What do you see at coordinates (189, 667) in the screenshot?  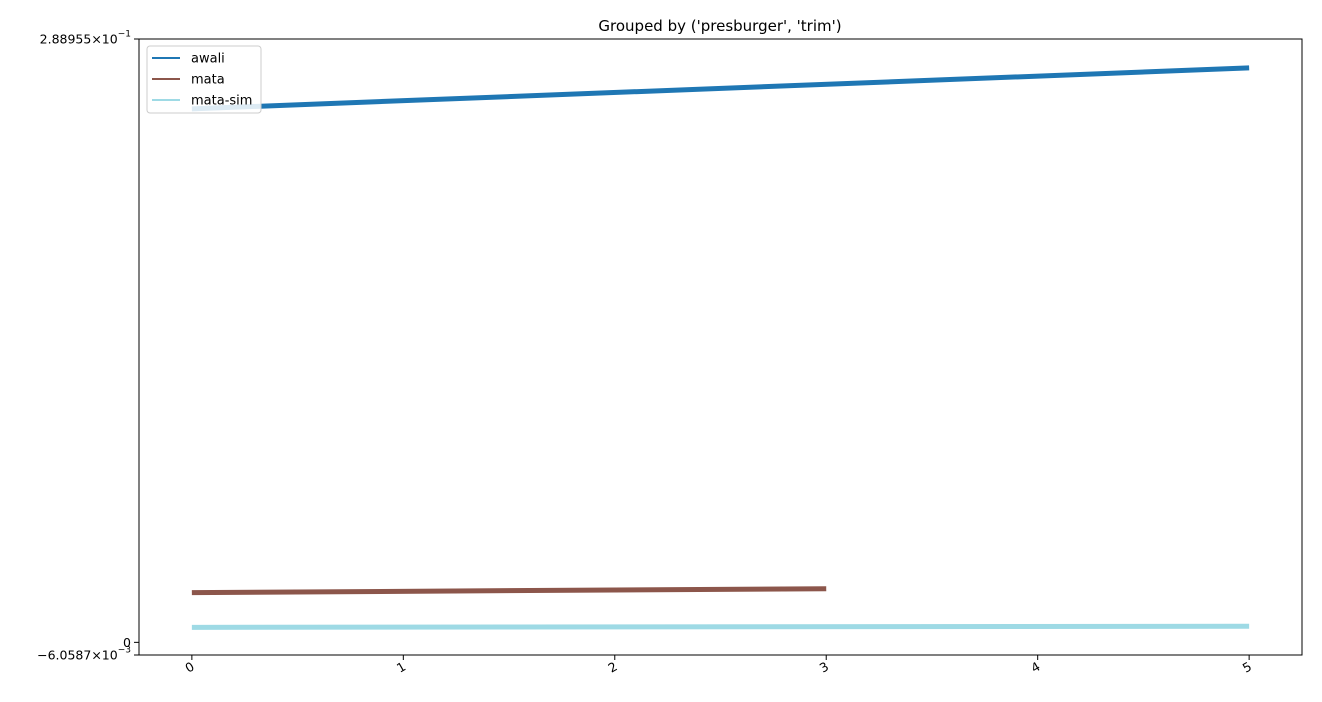 I see `x-tick-label: 0` at bounding box center [189, 667].